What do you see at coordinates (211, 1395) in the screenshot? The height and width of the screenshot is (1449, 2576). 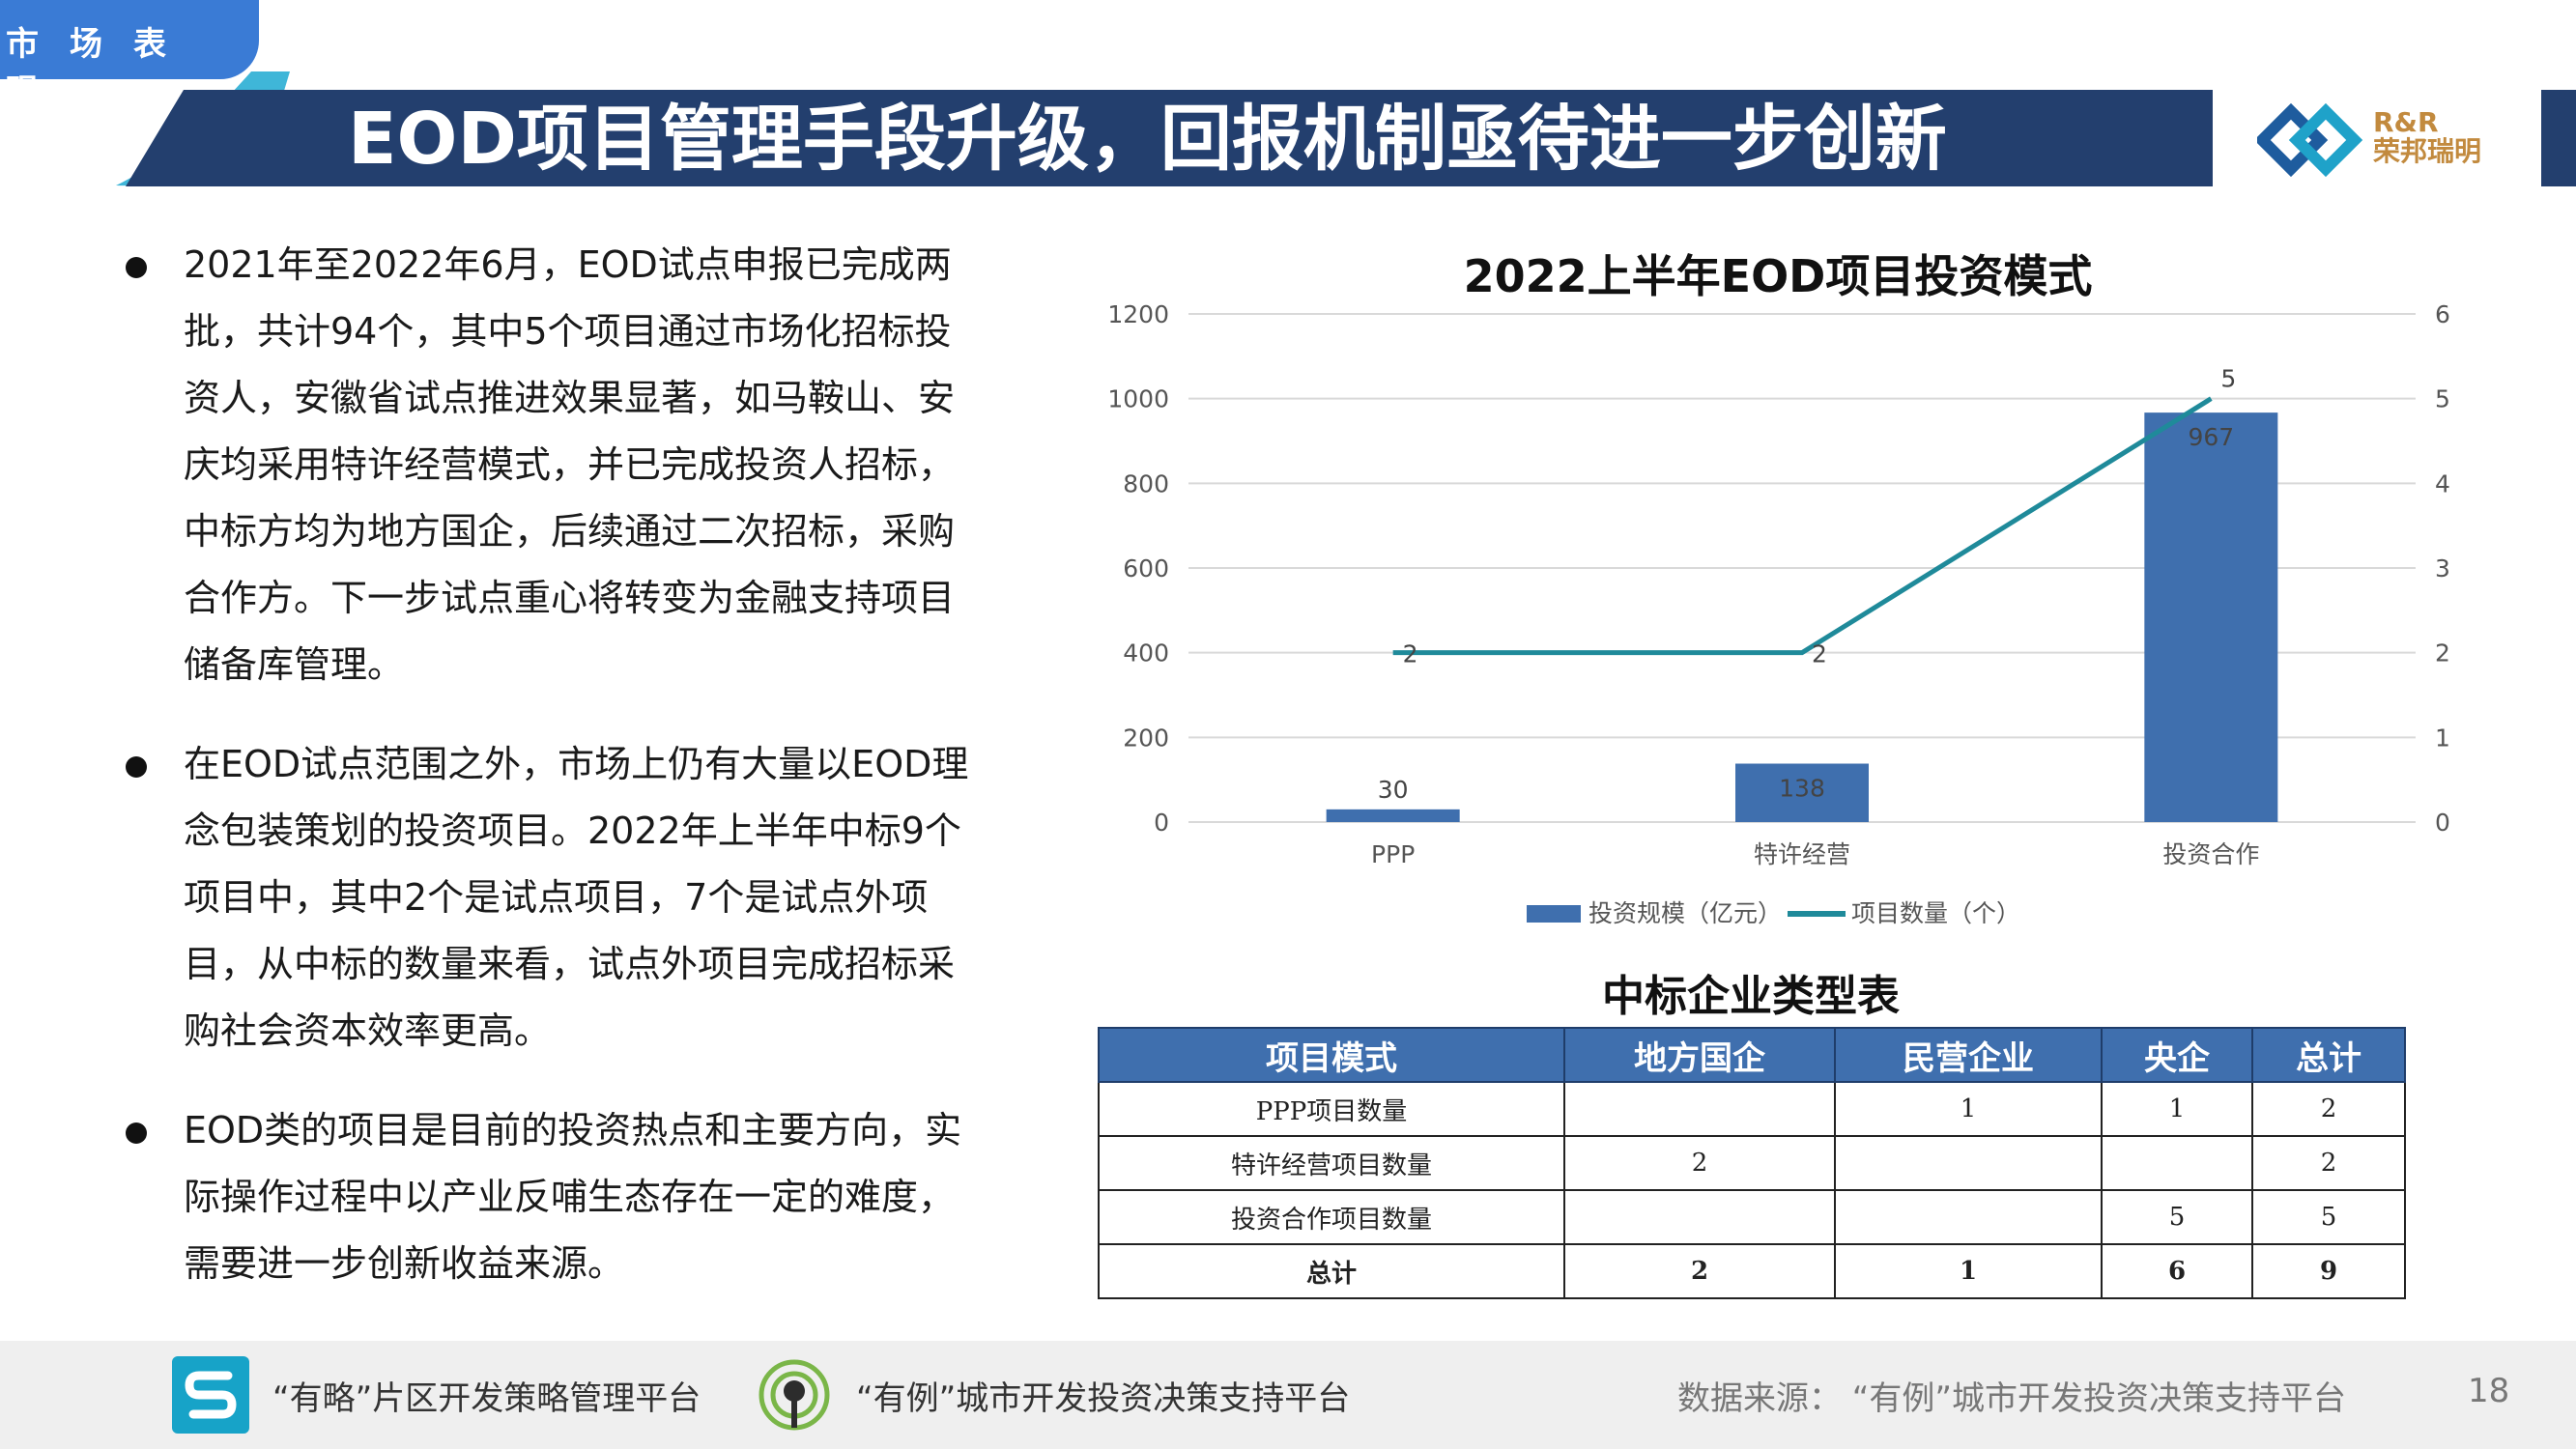 I see `youlue-platform-icon` at bounding box center [211, 1395].